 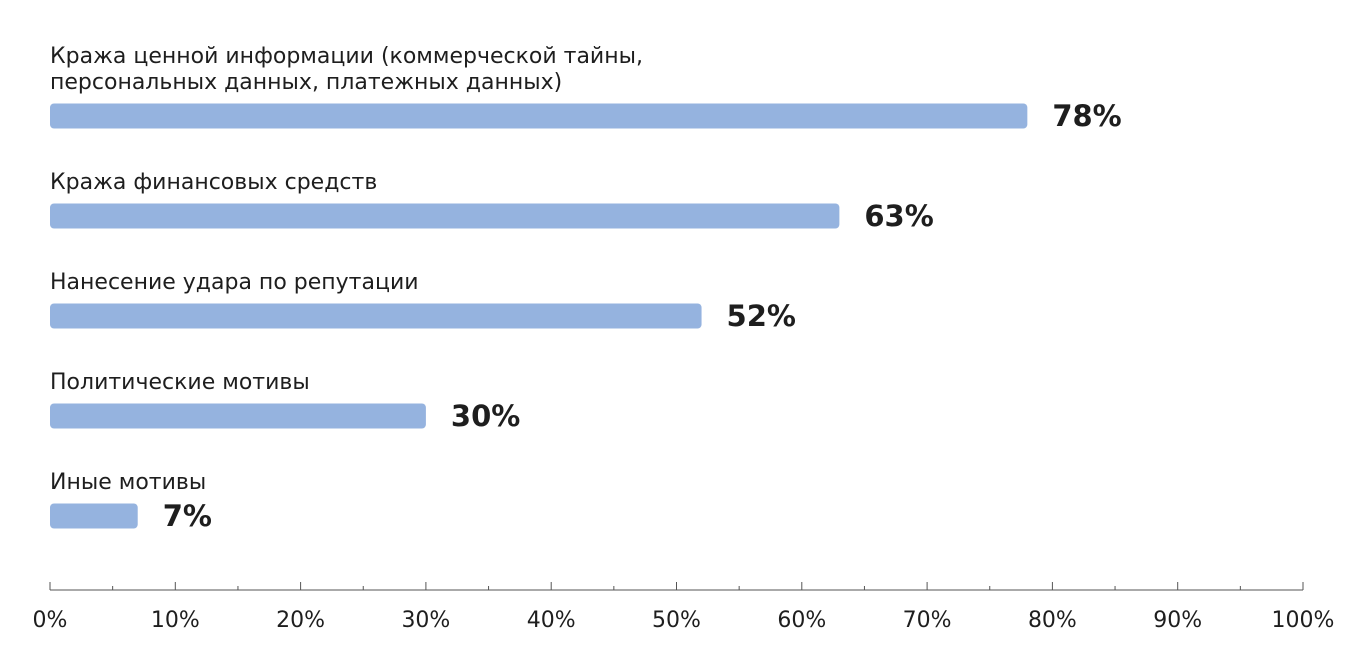 What do you see at coordinates (551, 620) in the screenshot?
I see `x-tick-label: 40%` at bounding box center [551, 620].